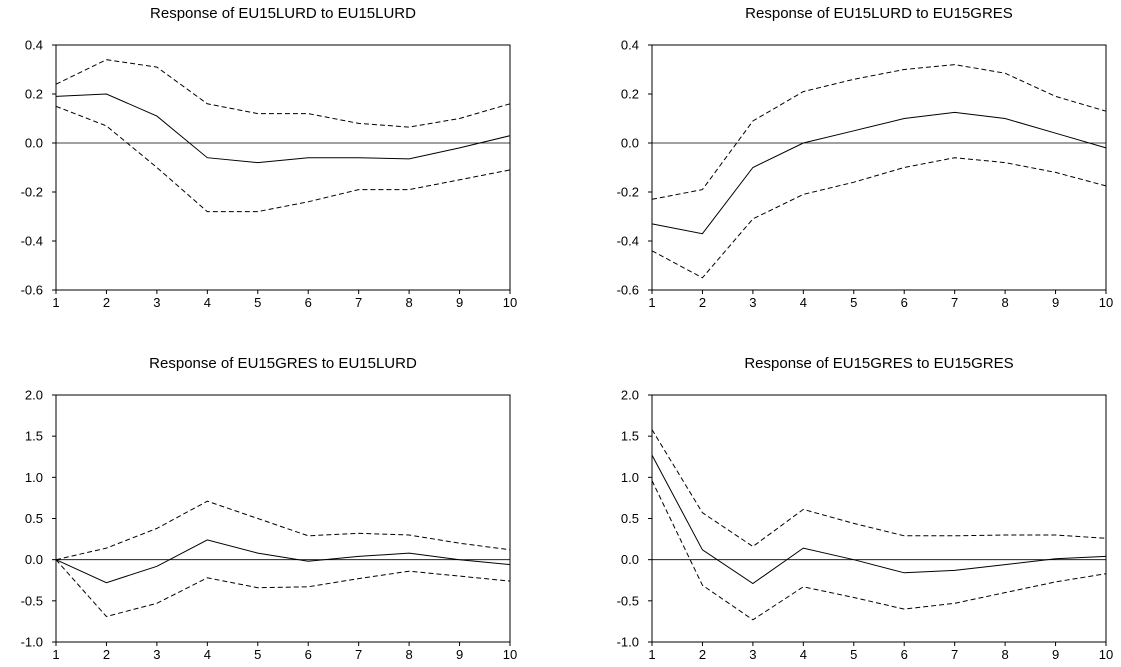 This screenshot has height=667, width=1121. What do you see at coordinates (283, 363) in the screenshot?
I see `chart-title: Response of EU15GRES to EU15LURD` at bounding box center [283, 363].